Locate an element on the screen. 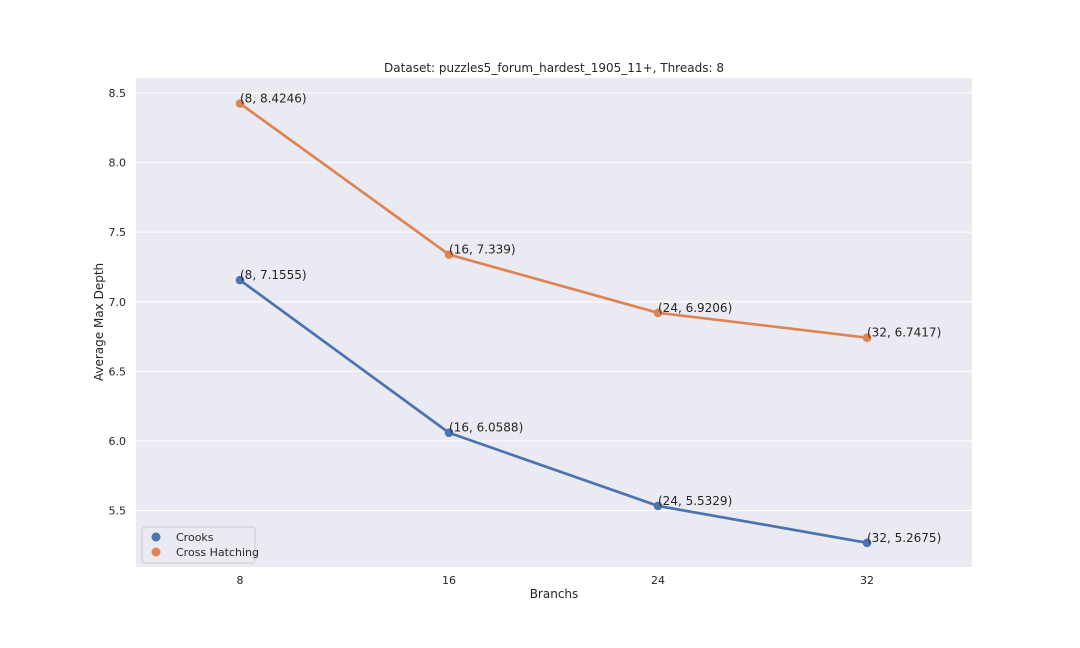  y-tick-label: 6.0 is located at coordinates (118, 441).